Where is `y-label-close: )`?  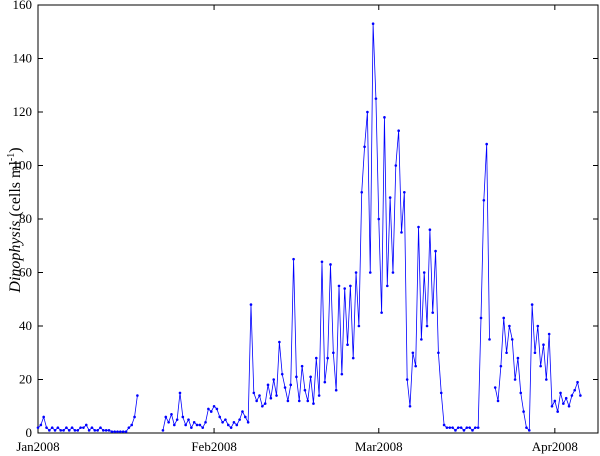 y-label-close: ) is located at coordinates (15, 149).